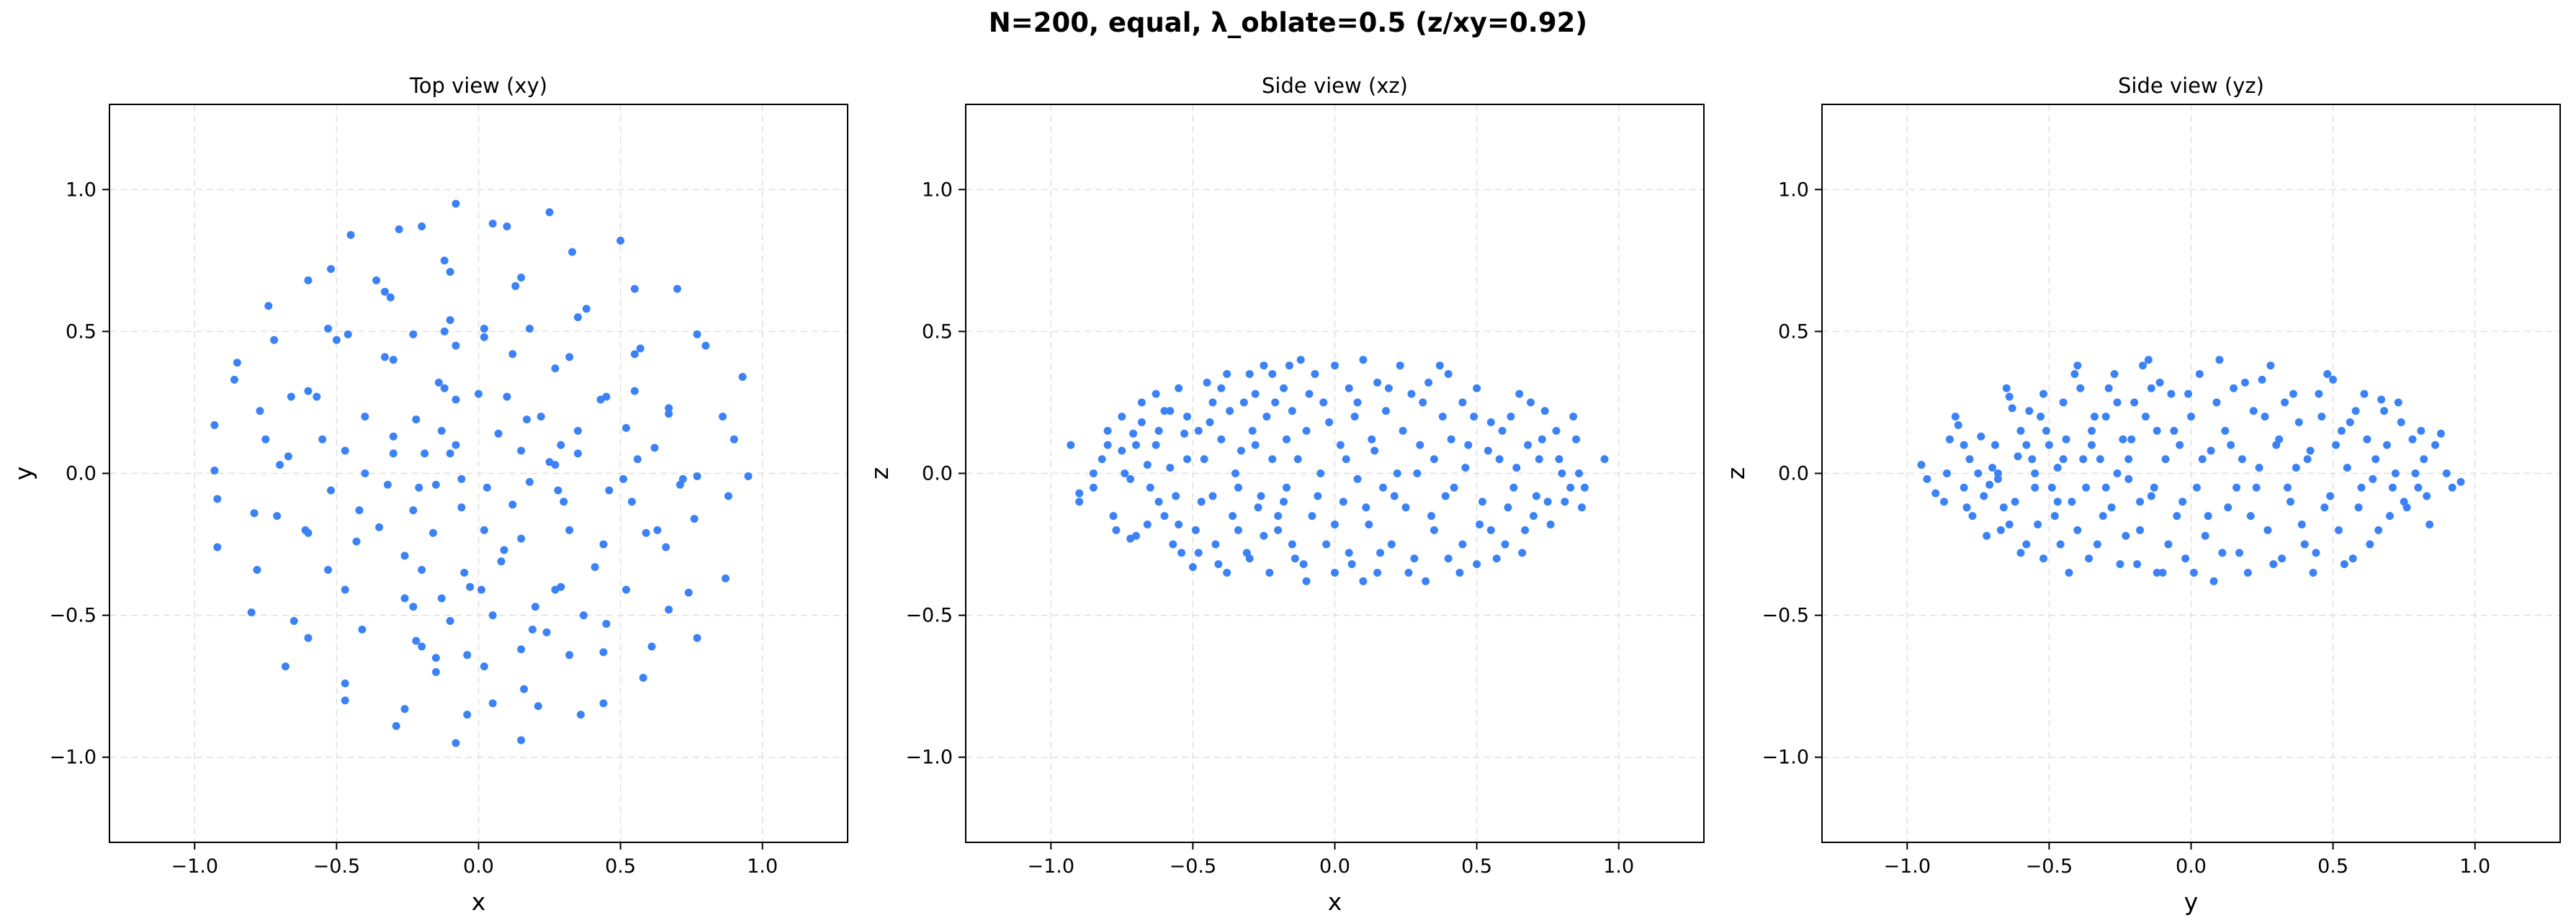 Image resolution: width=2576 pixels, height=923 pixels. I want to click on x-tick-label: −1.0, so click(194, 866).